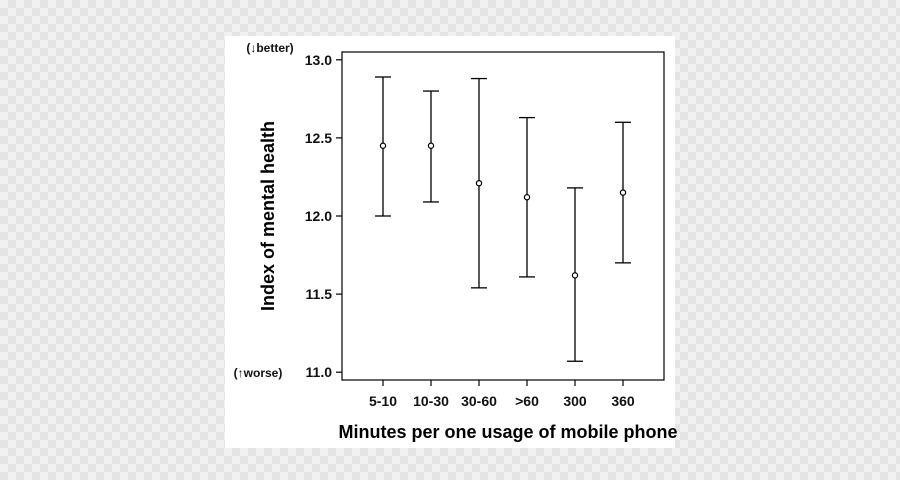  Describe the element at coordinates (318, 60) in the screenshot. I see `y-tick-label: 13.0` at that location.